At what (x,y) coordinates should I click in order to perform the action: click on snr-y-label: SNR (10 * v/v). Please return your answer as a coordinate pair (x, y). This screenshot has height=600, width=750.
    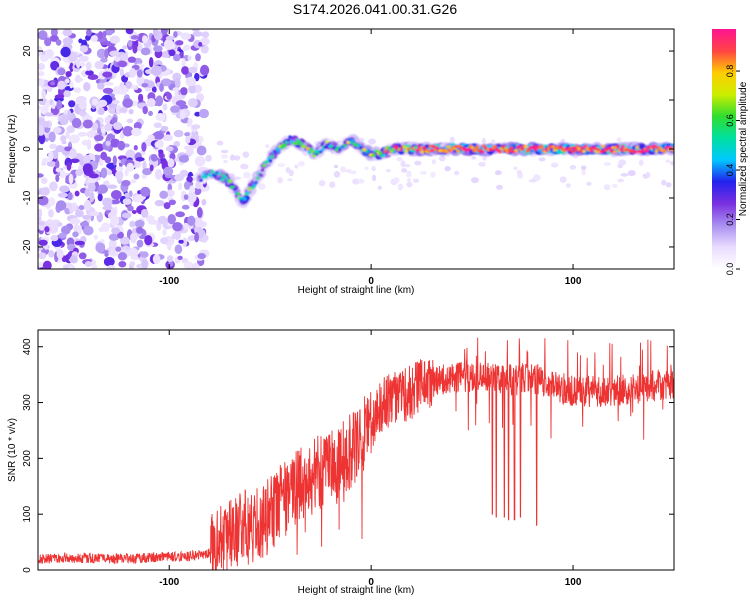
    Looking at the image, I should click on (12, 450).